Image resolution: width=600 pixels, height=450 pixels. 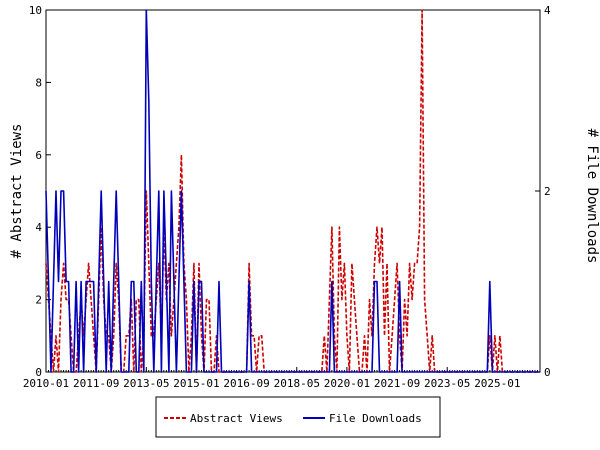 What do you see at coordinates (592, 196) in the screenshot?
I see `y-axis-right-title: # File Downloads` at bounding box center [592, 196].